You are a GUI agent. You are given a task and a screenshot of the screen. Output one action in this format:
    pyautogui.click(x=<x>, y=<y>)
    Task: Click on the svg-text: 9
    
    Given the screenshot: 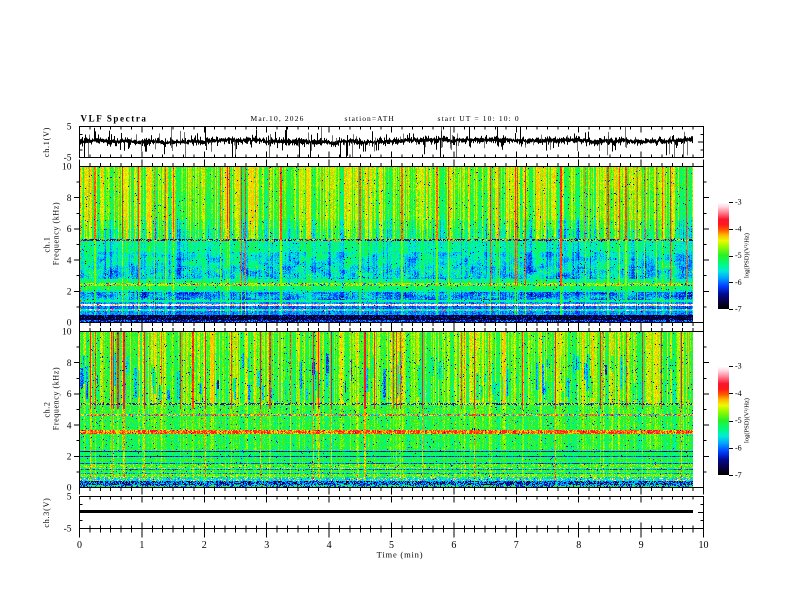 What is the action you would take?
    pyautogui.click(x=641, y=545)
    